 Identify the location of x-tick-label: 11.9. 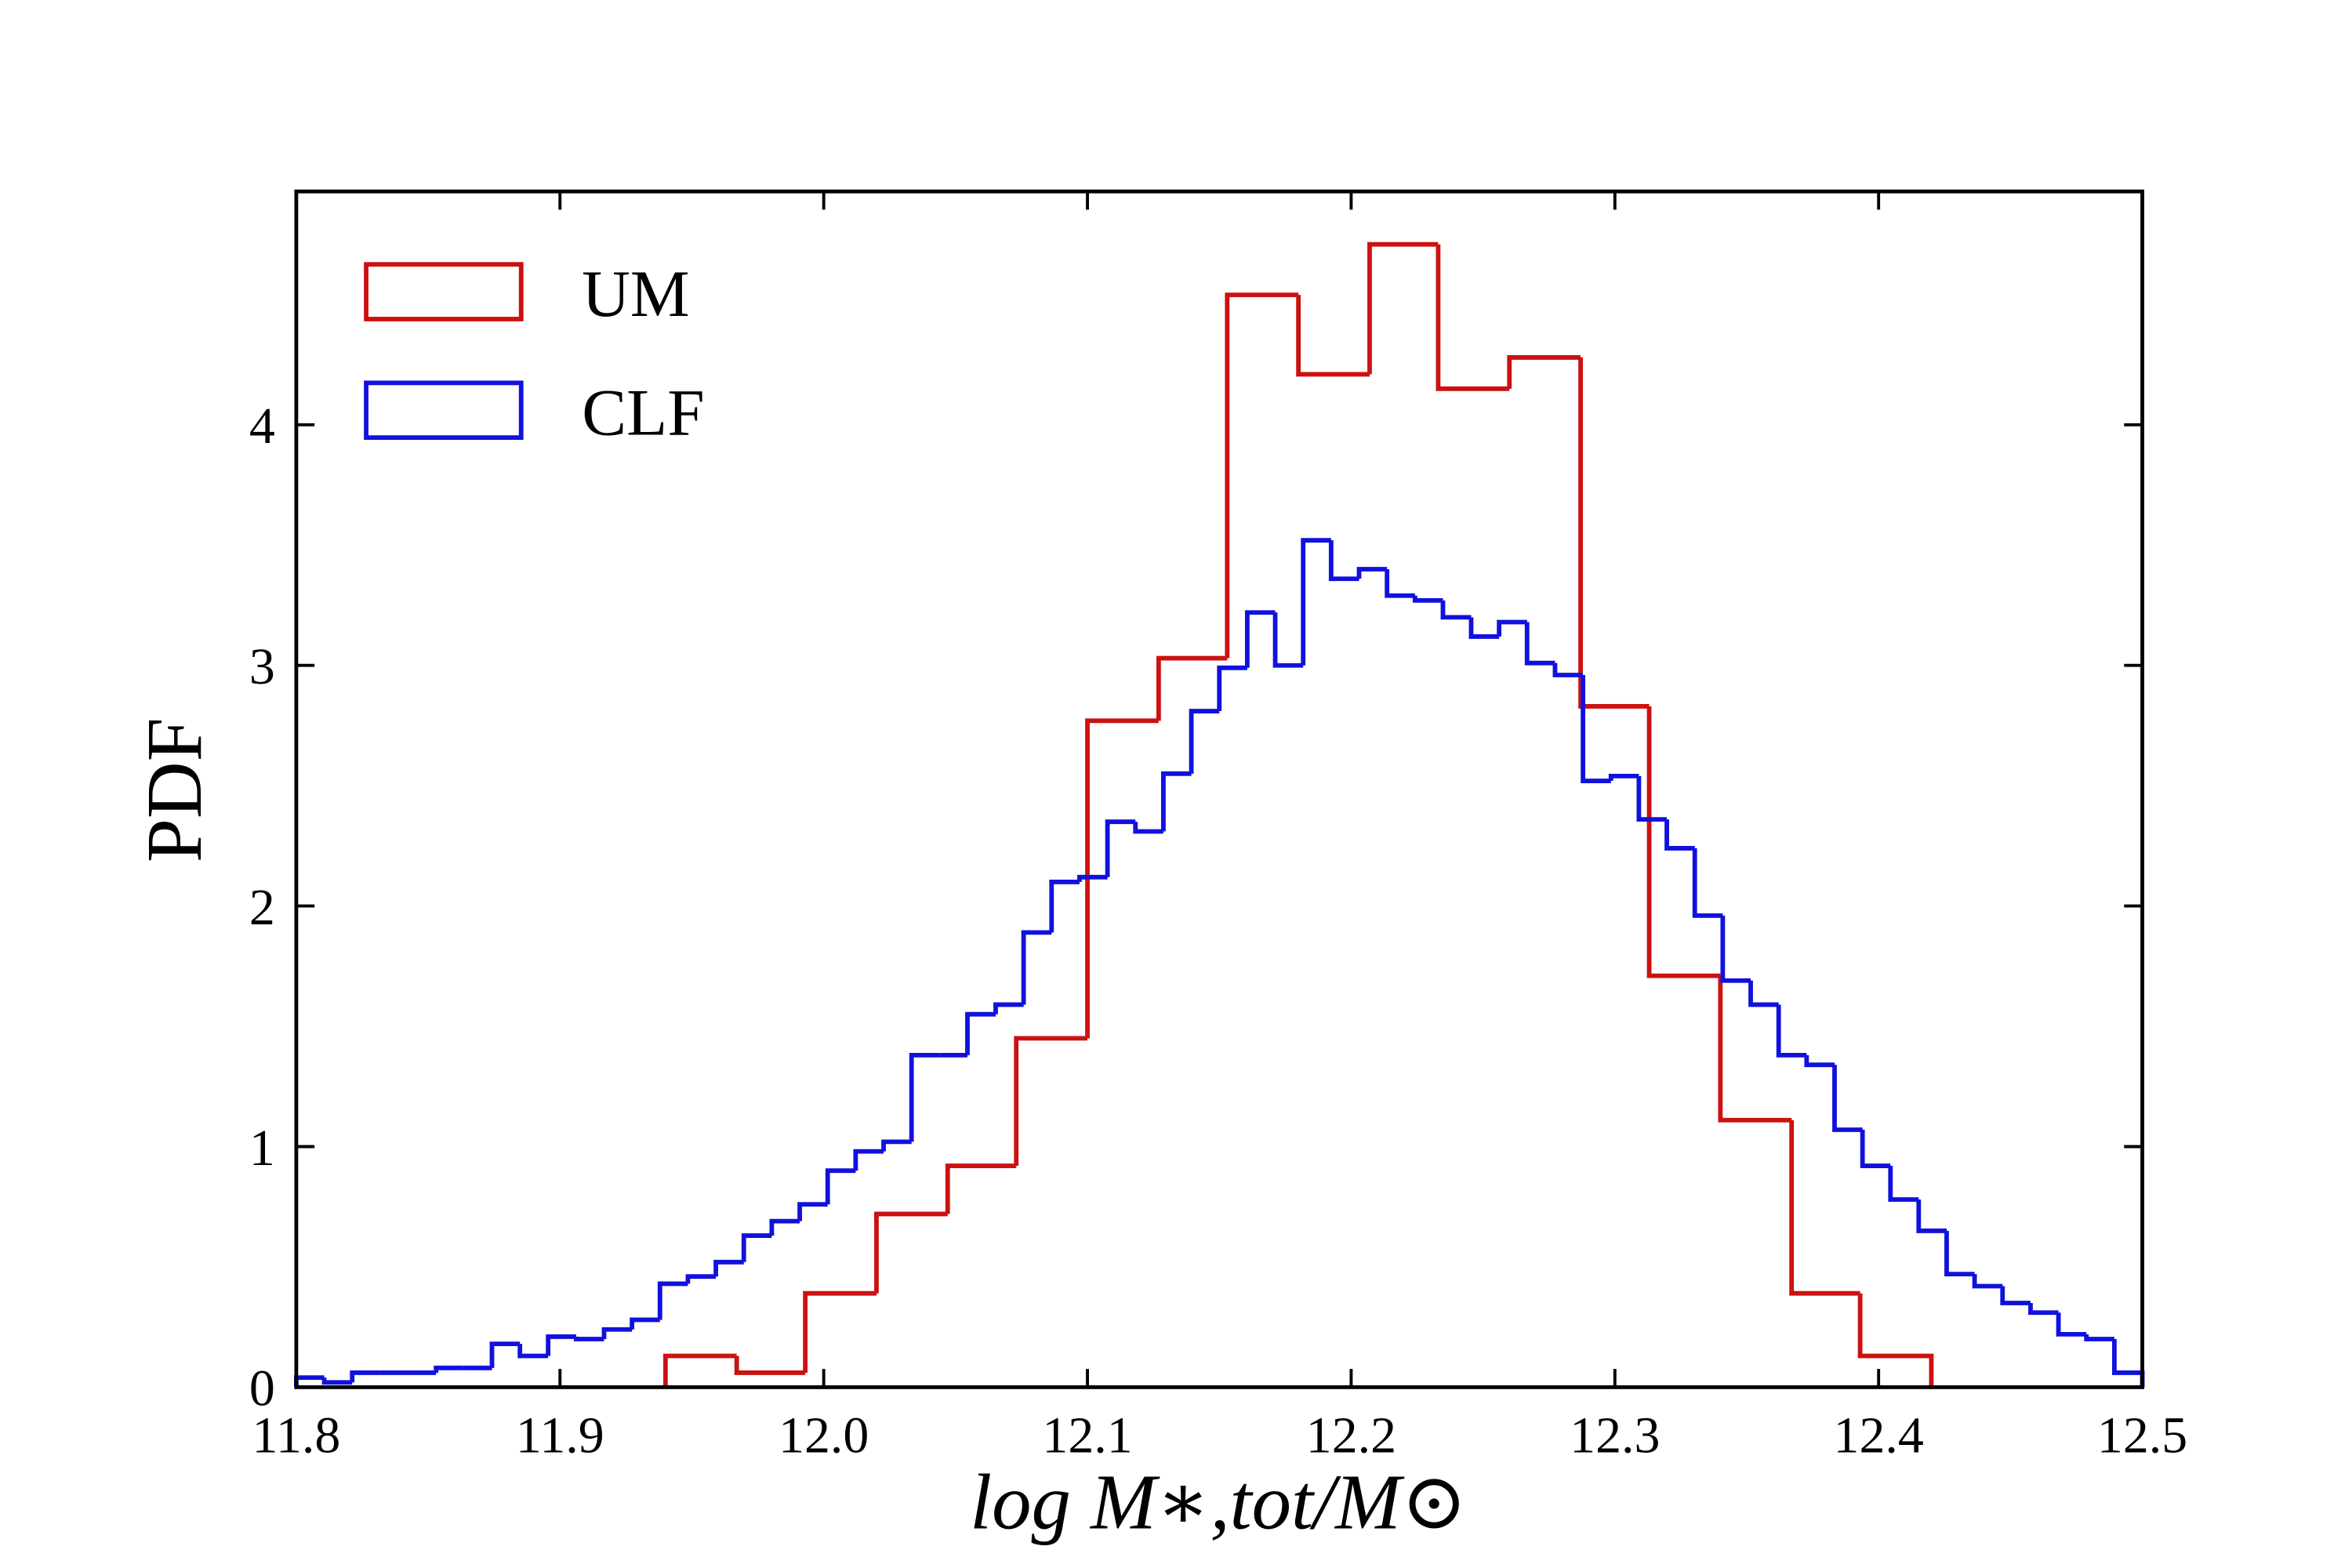
(560, 1436).